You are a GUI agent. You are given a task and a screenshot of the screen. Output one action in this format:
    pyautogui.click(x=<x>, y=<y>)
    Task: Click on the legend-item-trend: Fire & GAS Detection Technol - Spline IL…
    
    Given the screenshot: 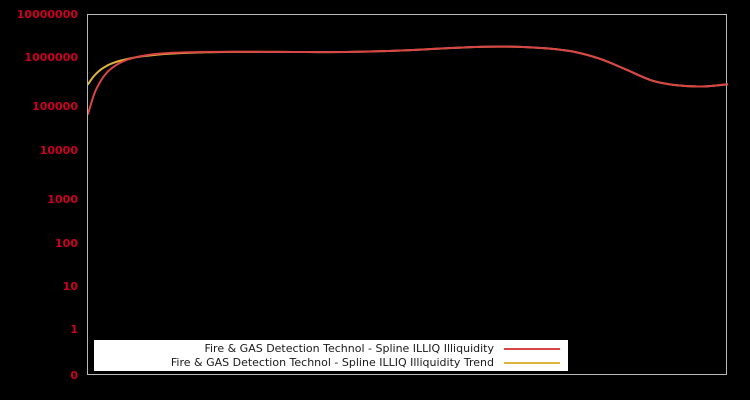 What is the action you would take?
    pyautogui.click(x=331, y=363)
    